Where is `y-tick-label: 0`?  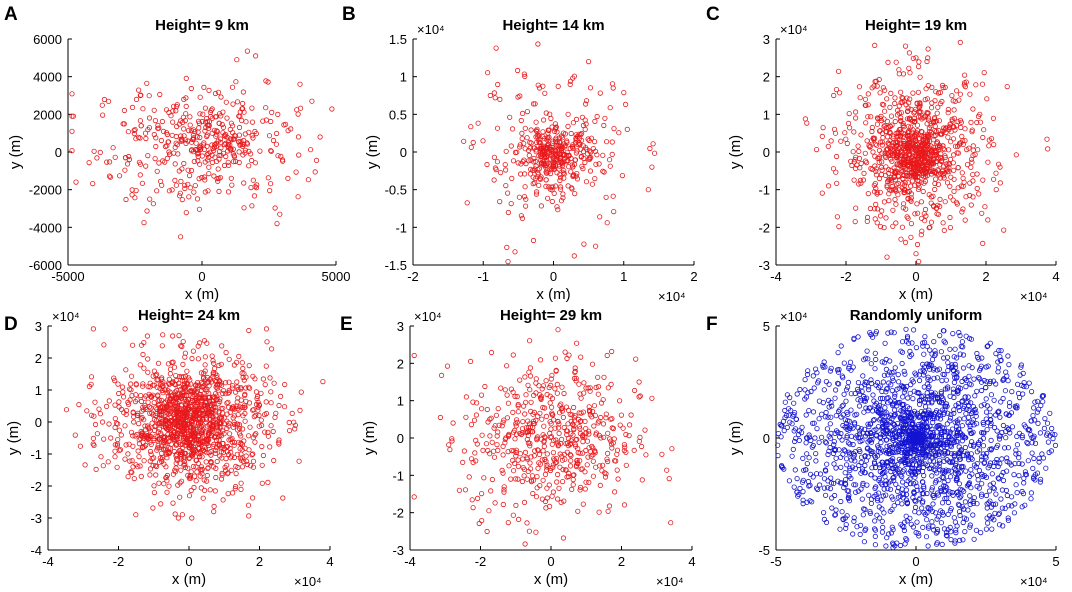
y-tick-label: 0 is located at coordinates (766, 152).